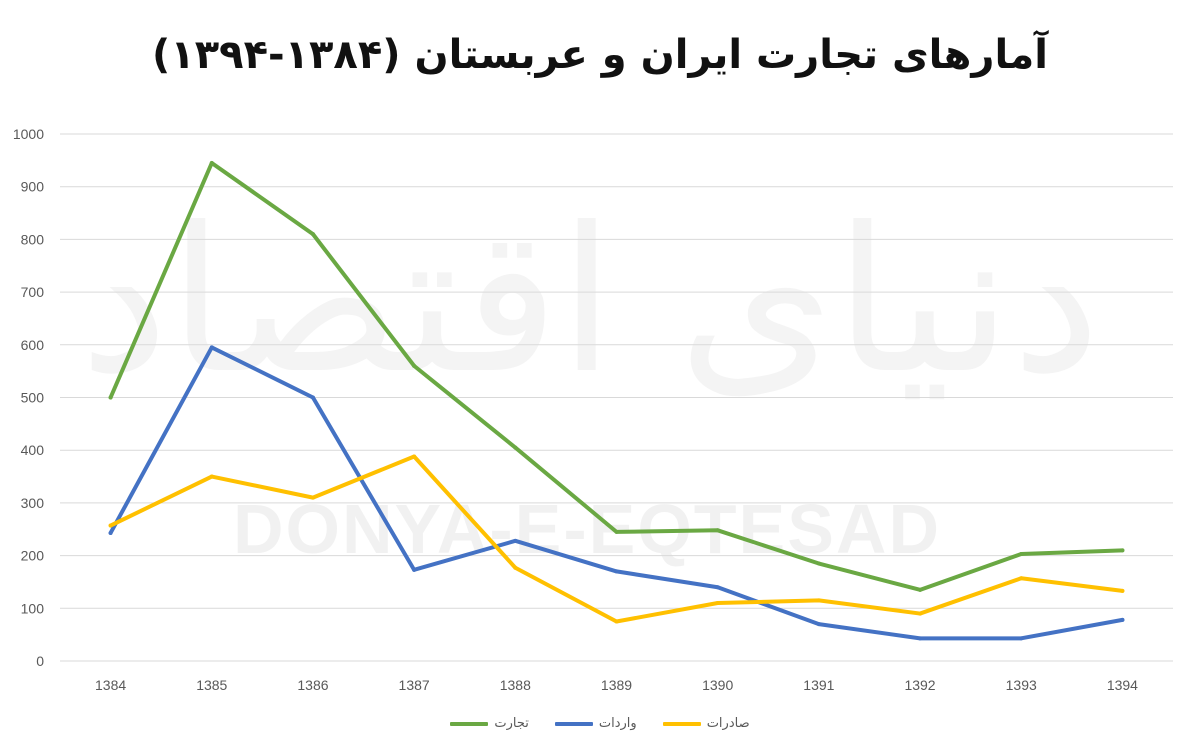 This screenshot has height=752, width=1200. What do you see at coordinates (33, 187) in the screenshot?
I see `y-tick-label: 900` at bounding box center [33, 187].